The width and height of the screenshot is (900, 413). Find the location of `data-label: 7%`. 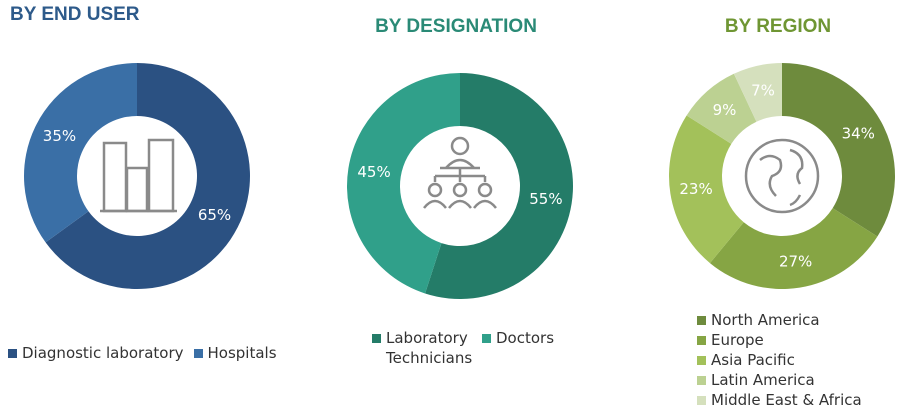

data-label: 7% is located at coordinates (763, 91).